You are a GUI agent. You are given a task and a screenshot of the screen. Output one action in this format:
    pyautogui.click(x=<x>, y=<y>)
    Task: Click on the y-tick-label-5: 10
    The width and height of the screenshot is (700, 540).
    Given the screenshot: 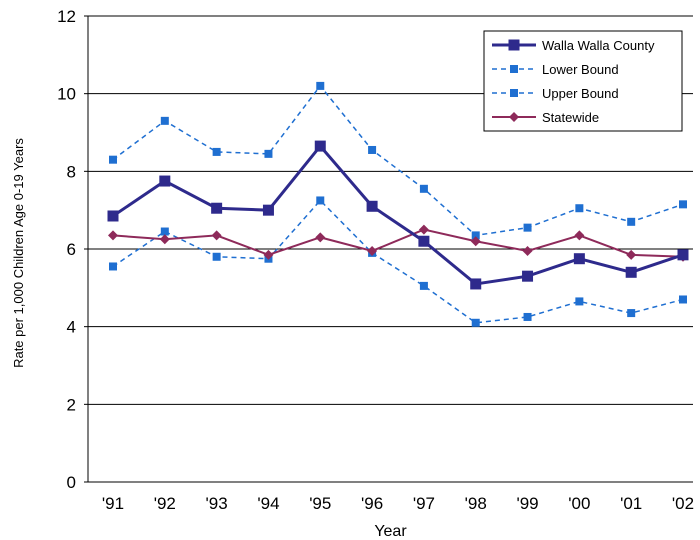 What is the action you would take?
    pyautogui.click(x=66, y=94)
    